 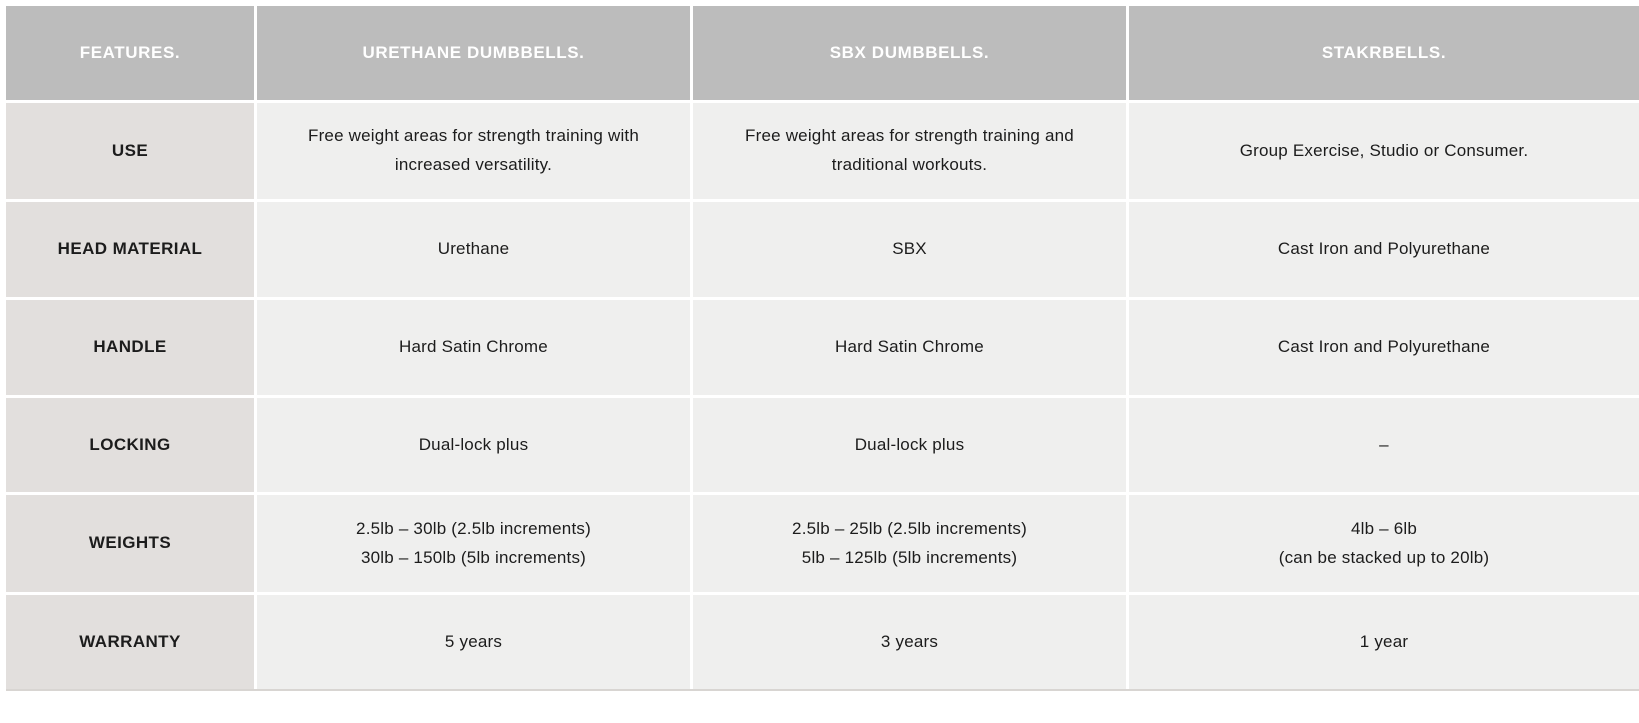 What do you see at coordinates (1384, 53) in the screenshot?
I see `header-cell-stakrbells: STAKRBELLS.` at bounding box center [1384, 53].